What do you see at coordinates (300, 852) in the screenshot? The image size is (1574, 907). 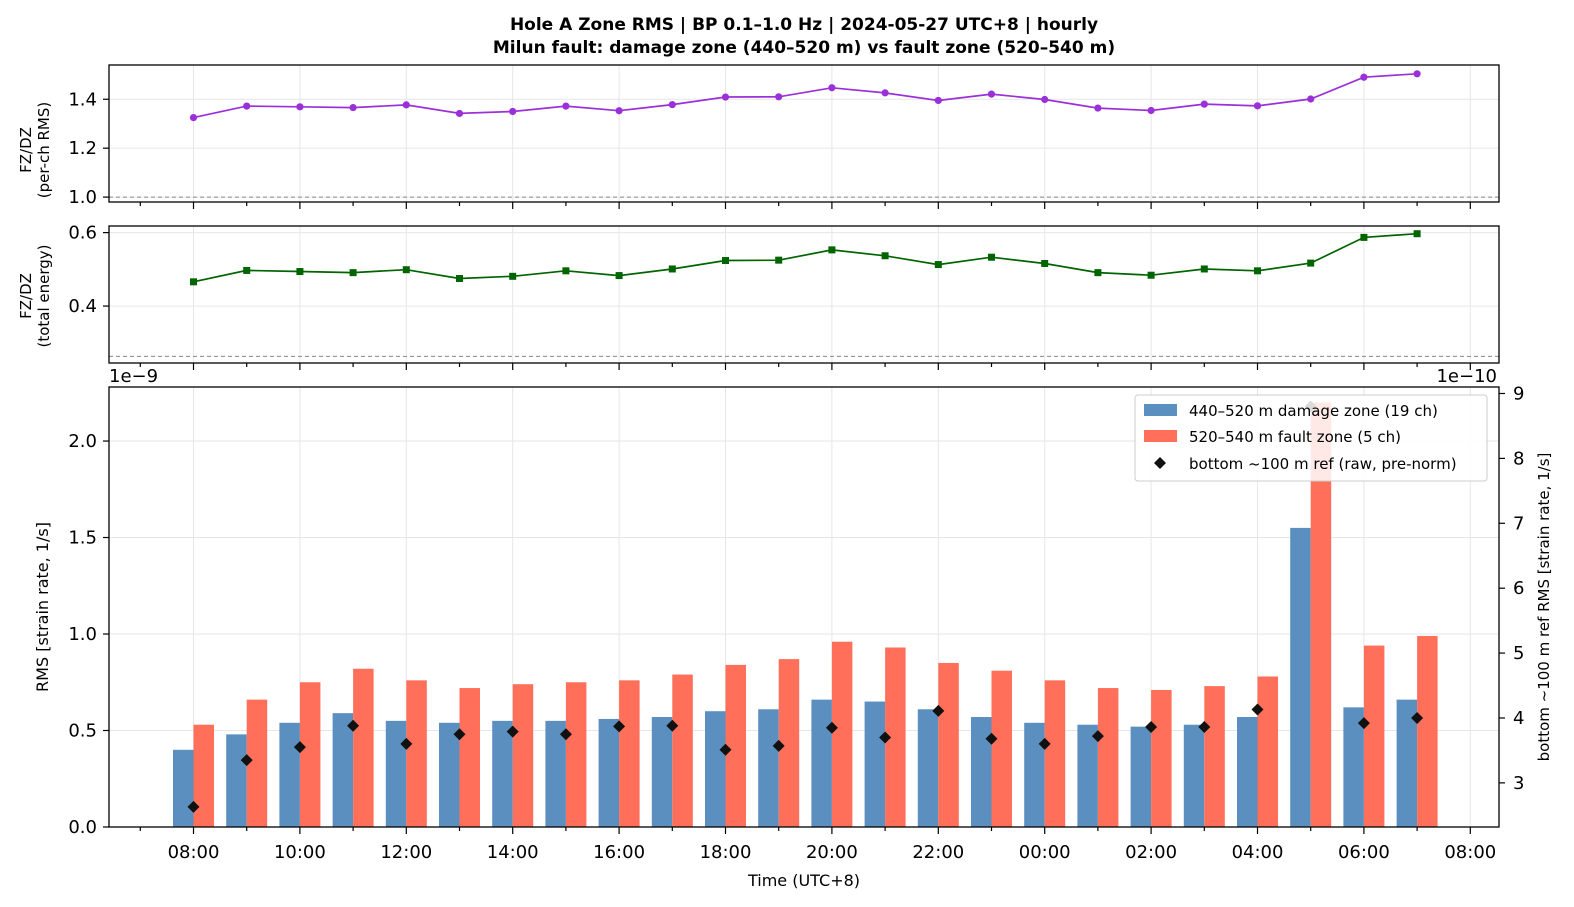 I see `x-tick-label: 10:00` at bounding box center [300, 852].